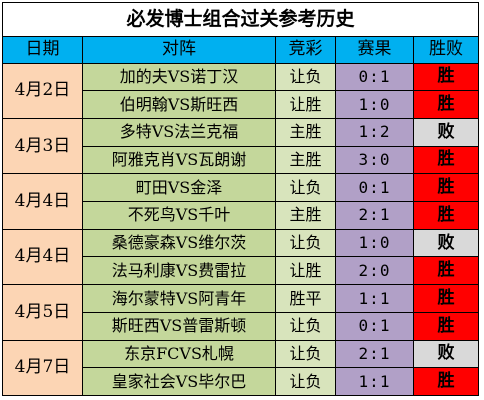  I want to click on title-row: 必发博士组合过关参考历史, so click(240, 19).